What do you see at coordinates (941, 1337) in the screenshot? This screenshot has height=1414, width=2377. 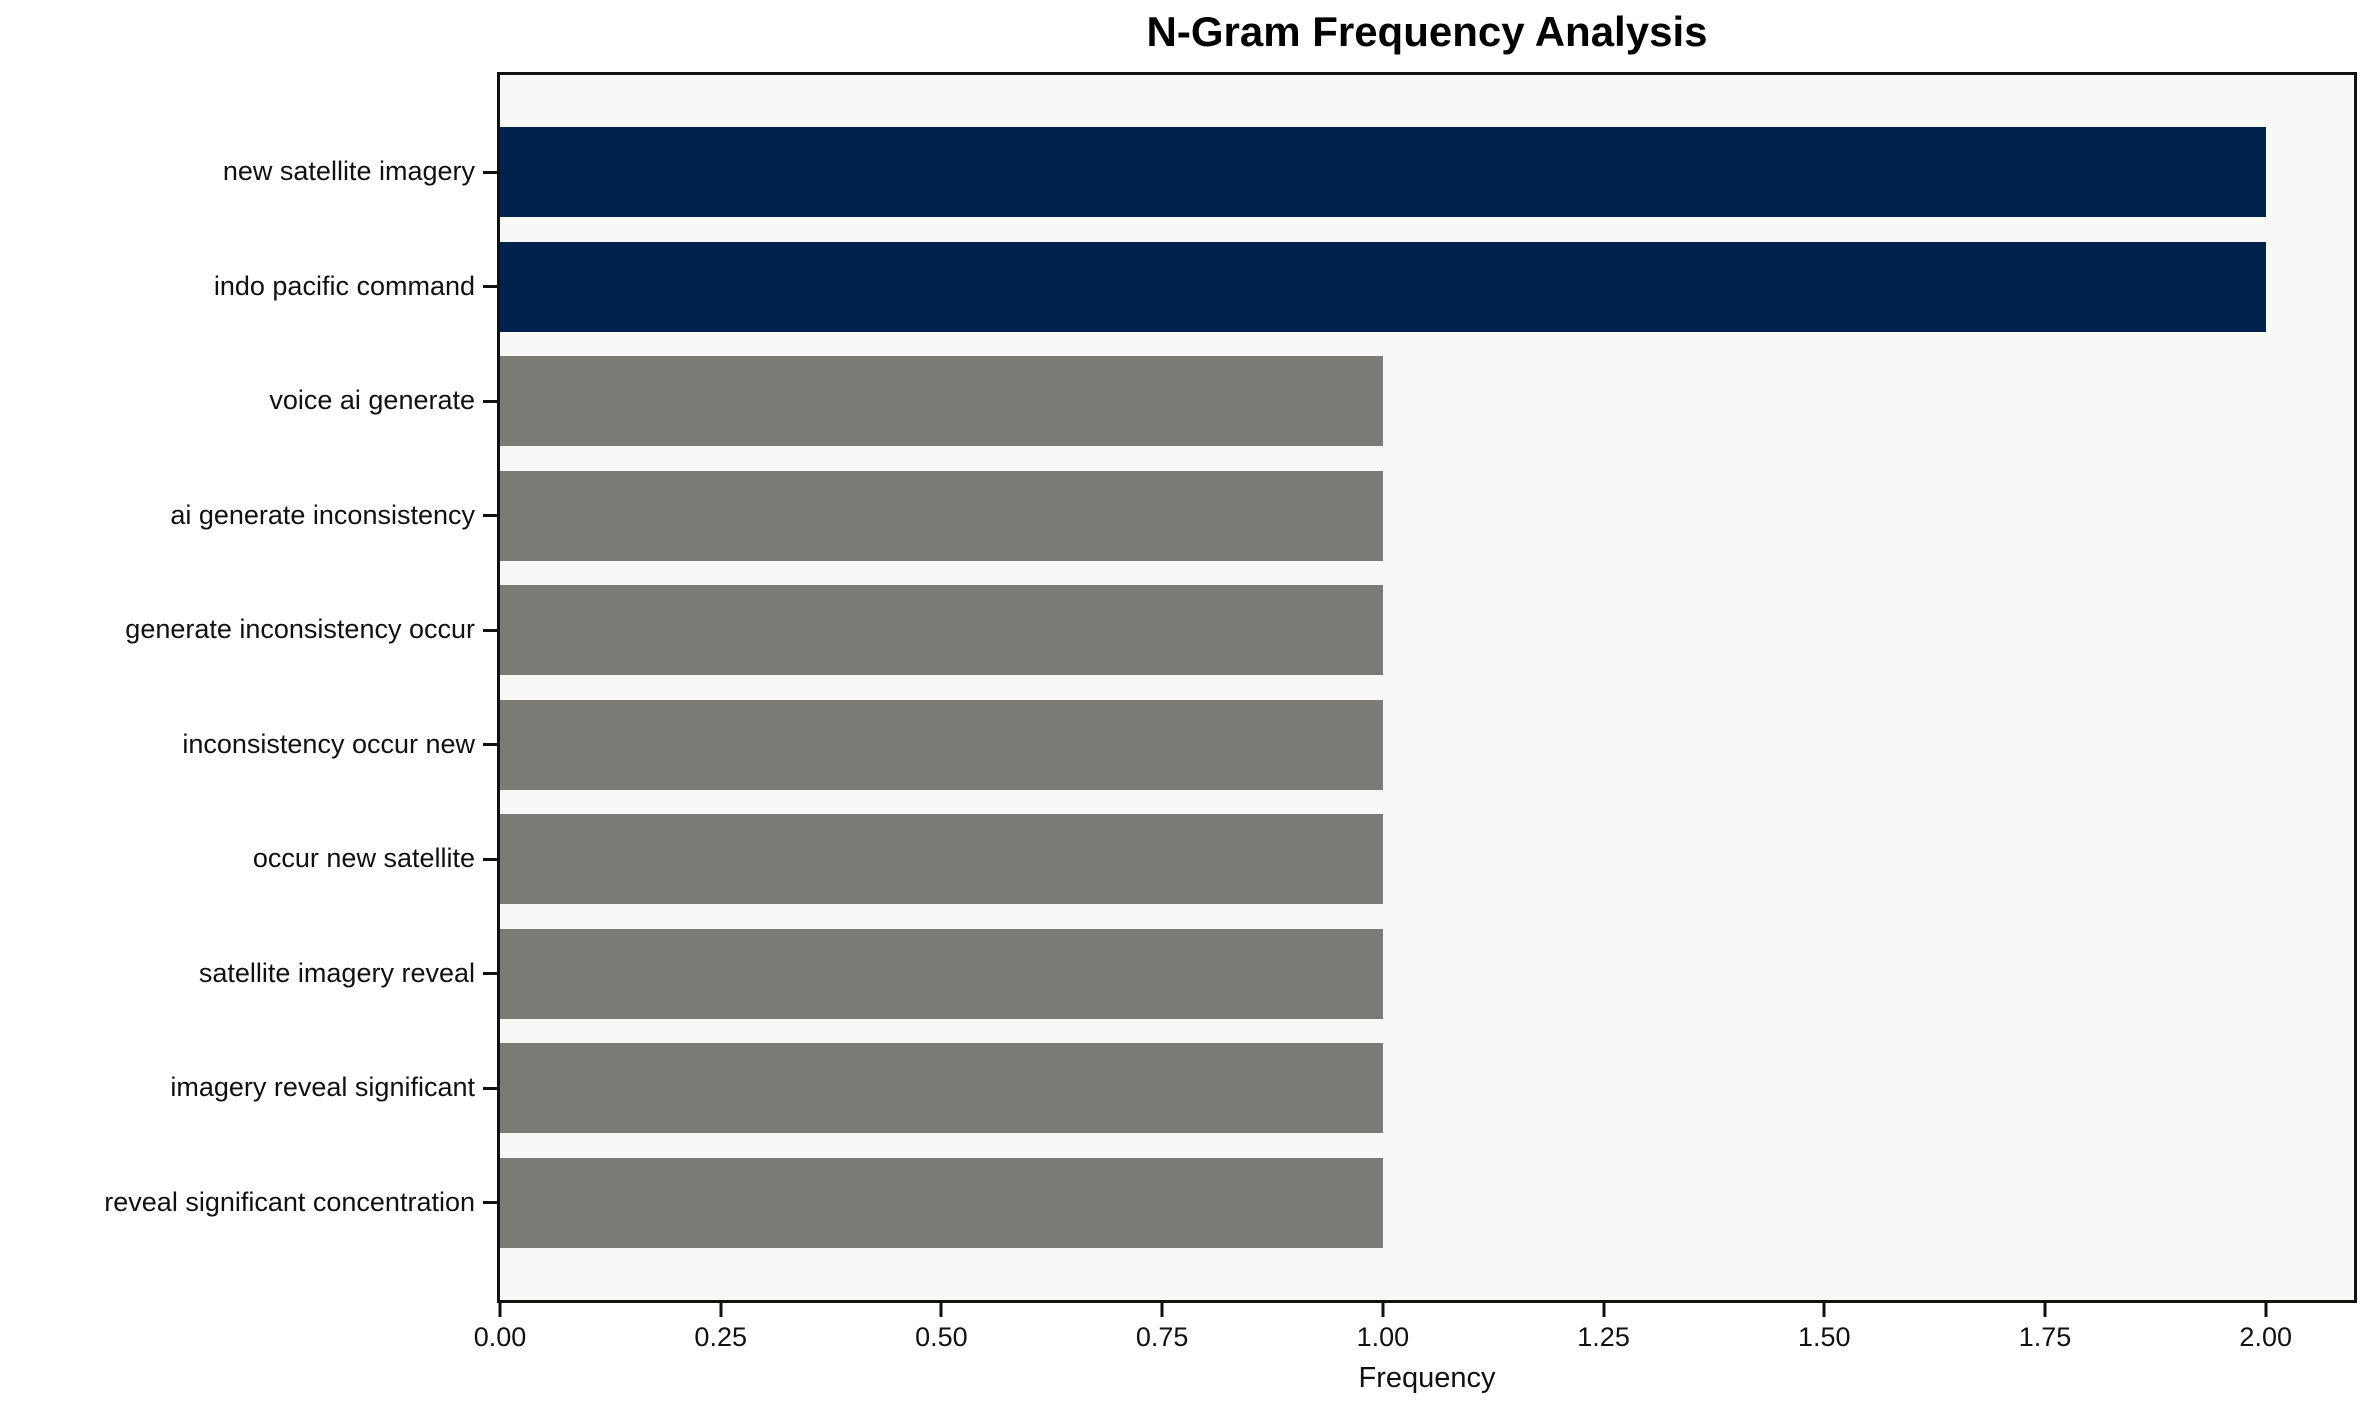 I see `x-tick-label: 0.50` at bounding box center [941, 1337].